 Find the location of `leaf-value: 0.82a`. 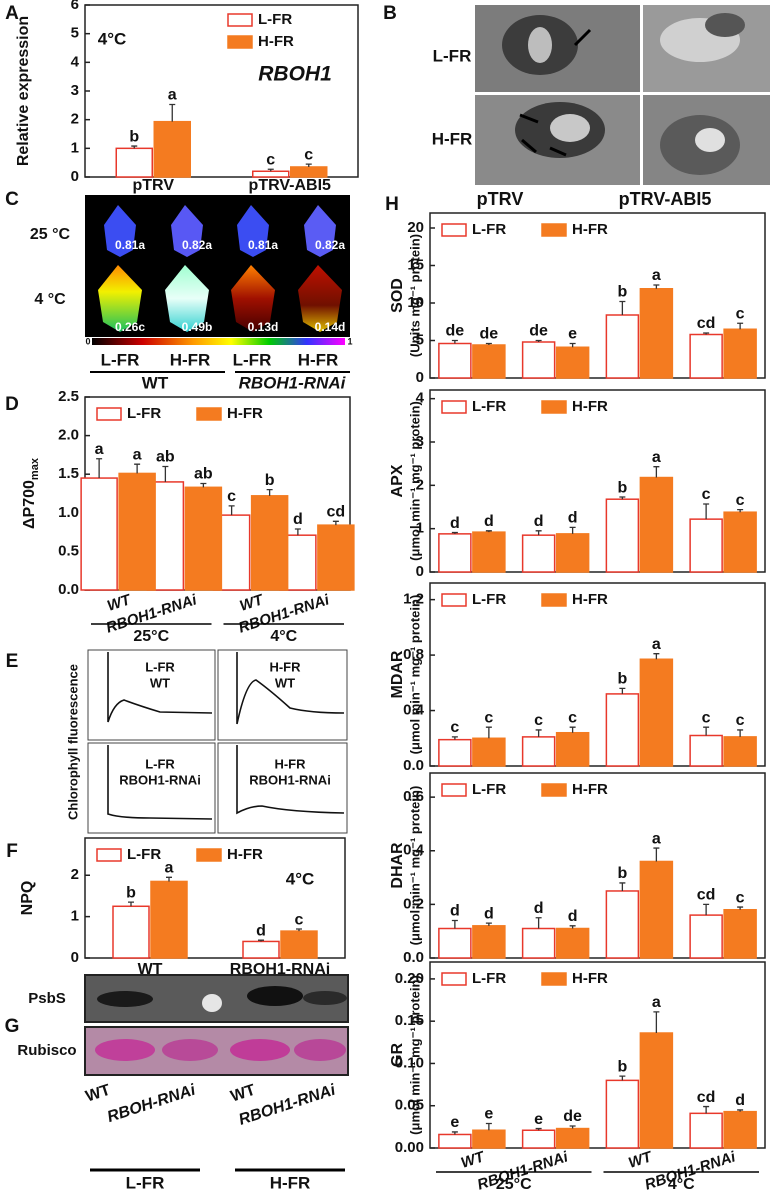

leaf-value: 0.82a is located at coordinates (197, 245).